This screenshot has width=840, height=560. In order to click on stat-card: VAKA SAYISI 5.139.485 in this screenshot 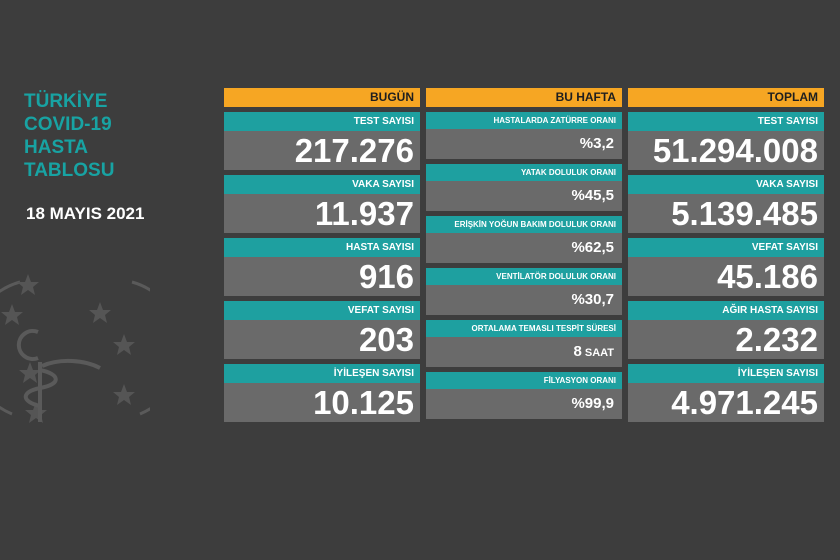, I will do `click(726, 204)`.